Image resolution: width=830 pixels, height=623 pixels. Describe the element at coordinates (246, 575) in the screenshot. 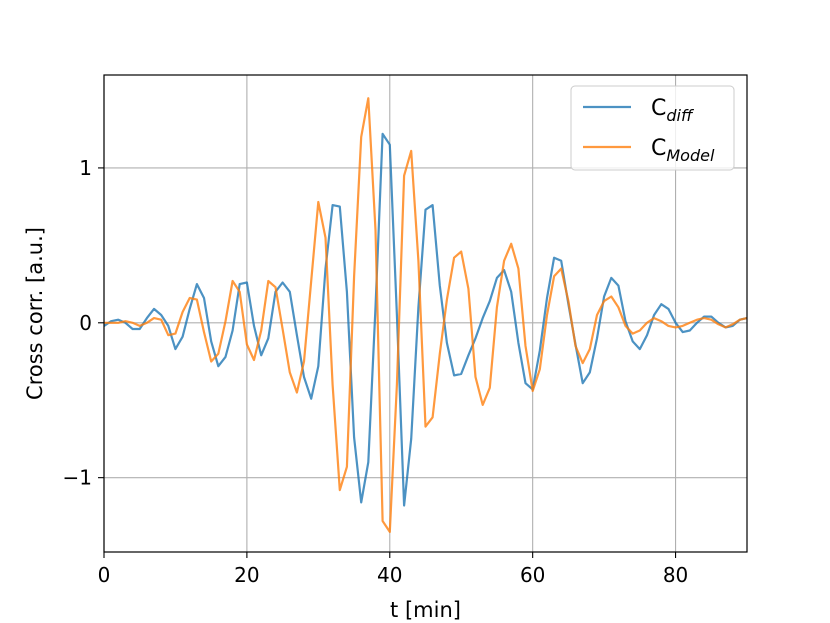

I see `x-tick-label: 20` at that location.